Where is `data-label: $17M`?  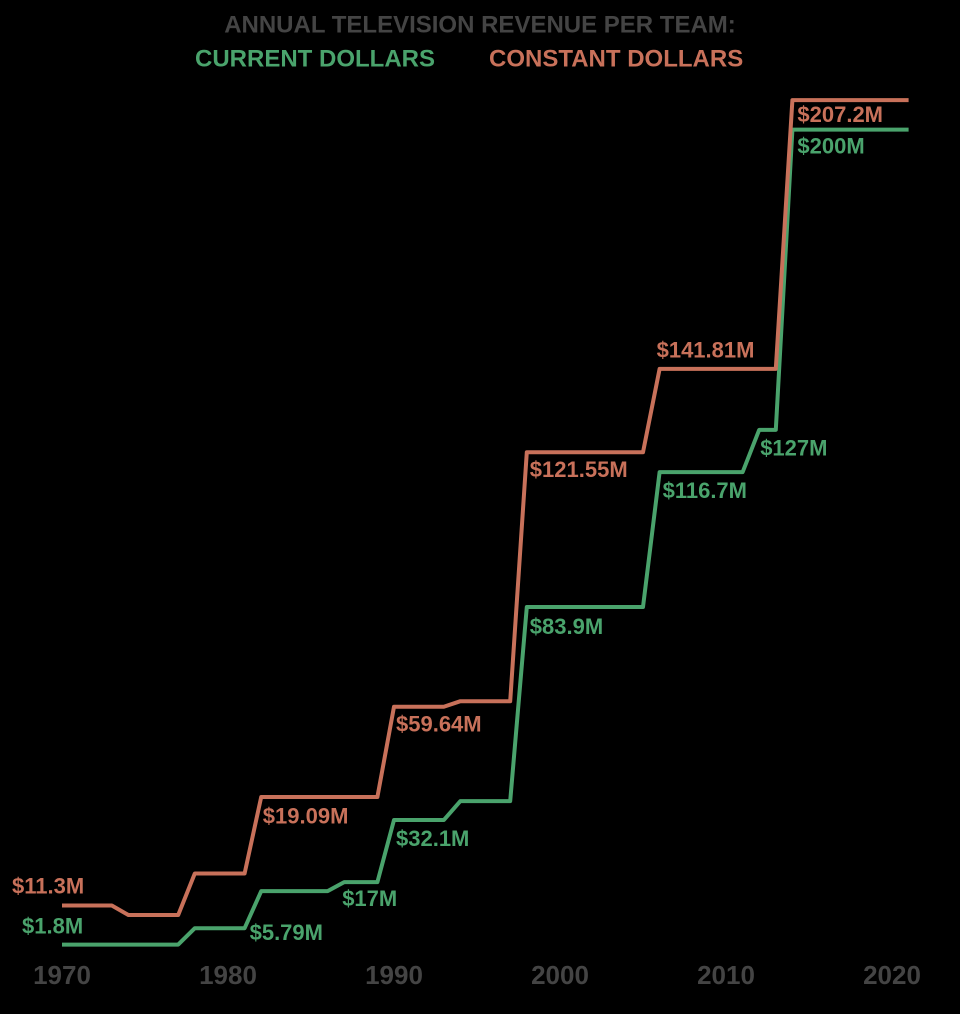 data-label: $17M is located at coordinates (369, 898).